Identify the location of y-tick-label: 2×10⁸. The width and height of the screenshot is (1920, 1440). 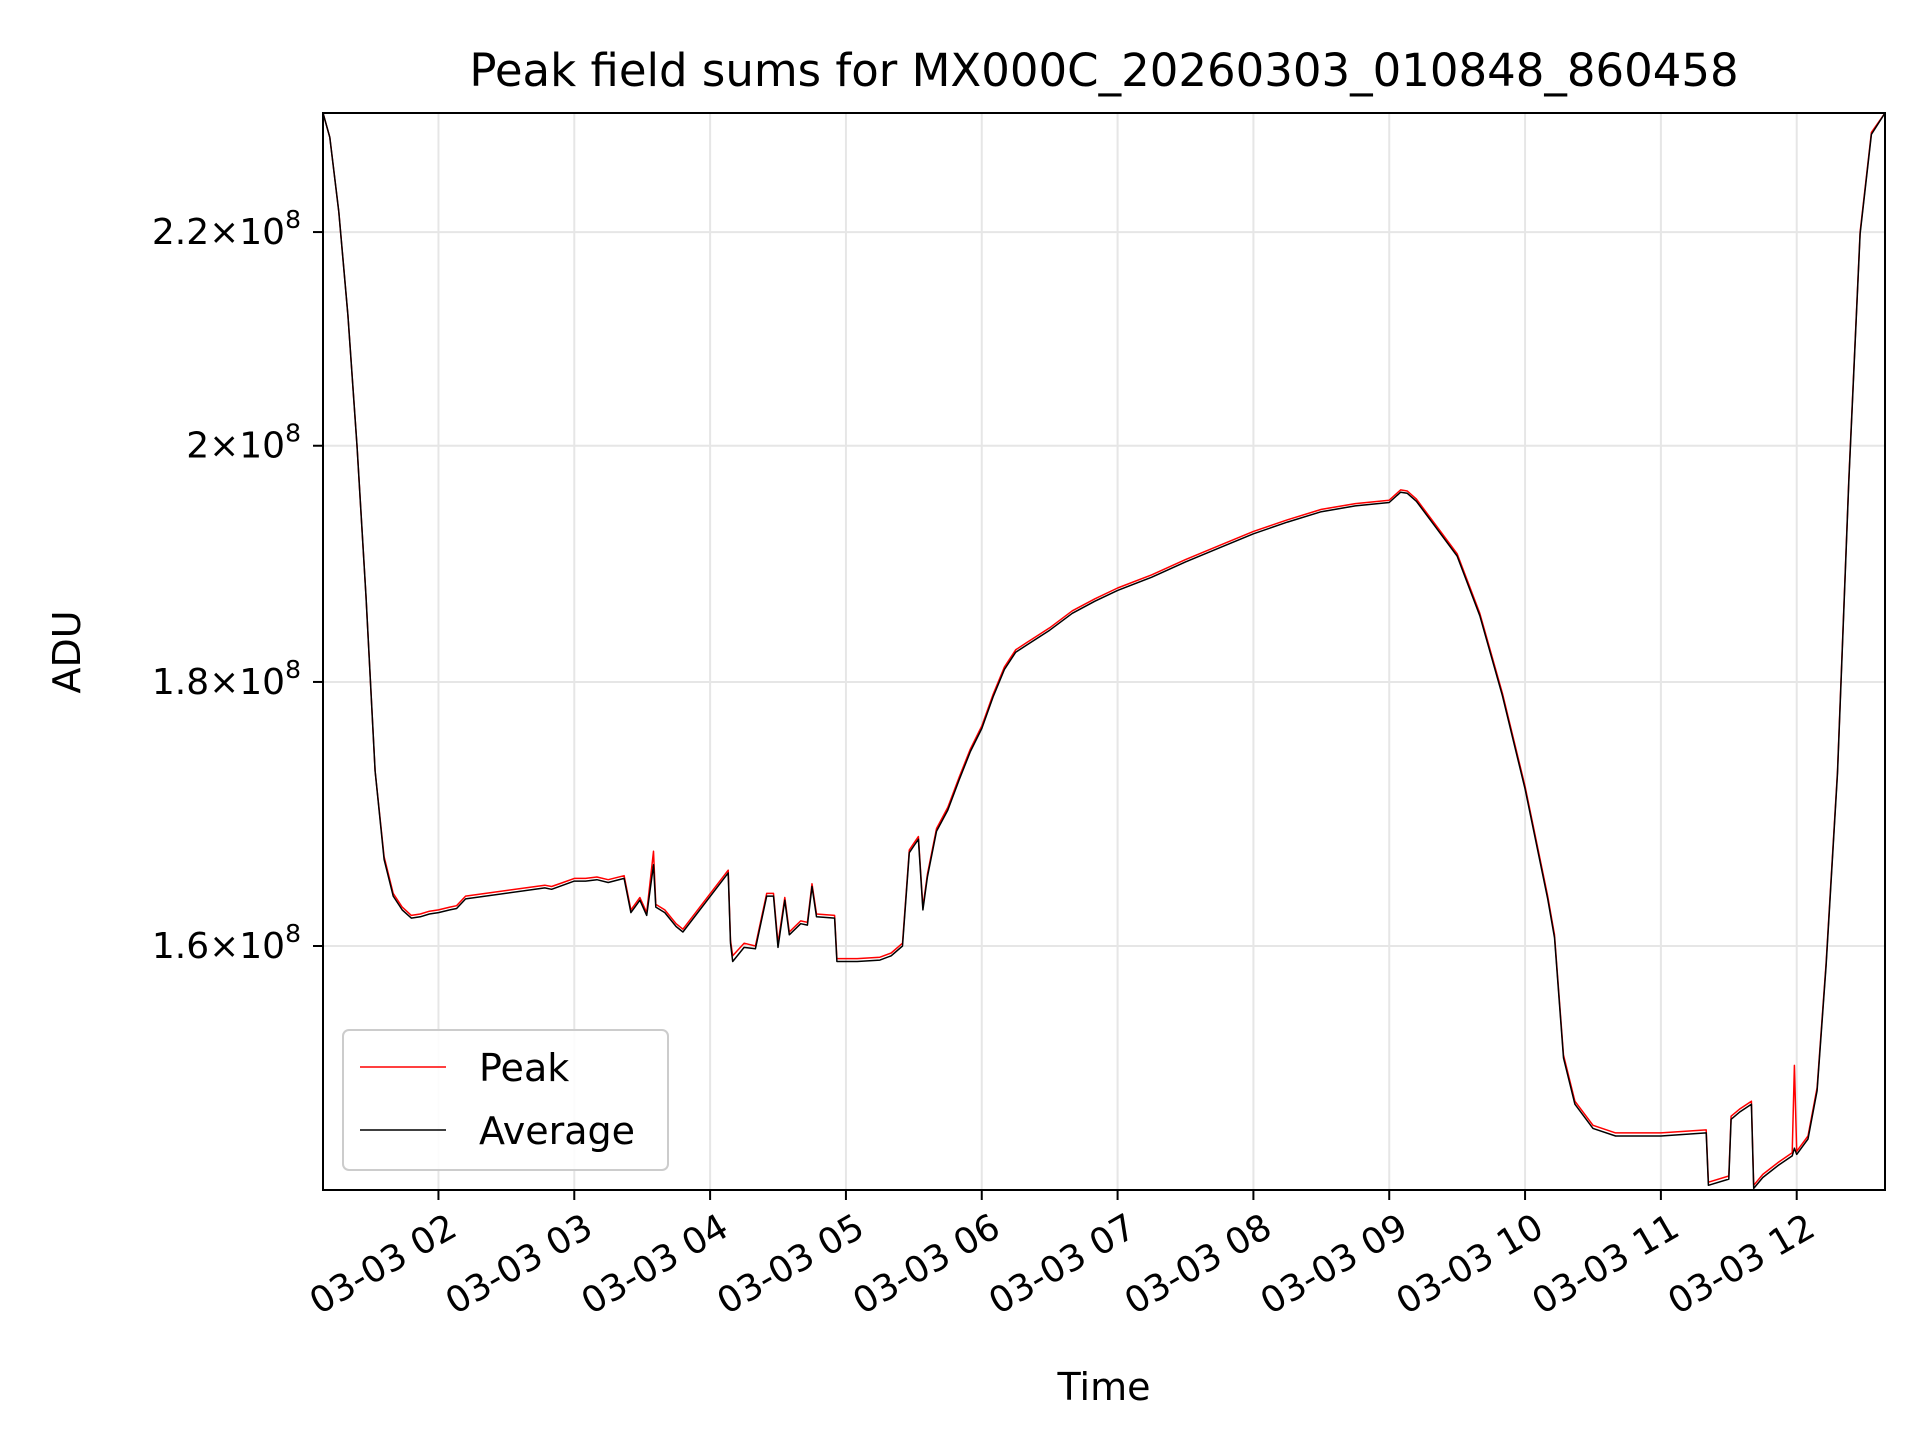
(243, 443).